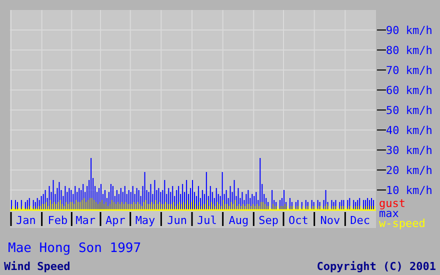 This screenshot has width=440, height=275. I want to click on x-tick-label: Sep, so click(268, 220).